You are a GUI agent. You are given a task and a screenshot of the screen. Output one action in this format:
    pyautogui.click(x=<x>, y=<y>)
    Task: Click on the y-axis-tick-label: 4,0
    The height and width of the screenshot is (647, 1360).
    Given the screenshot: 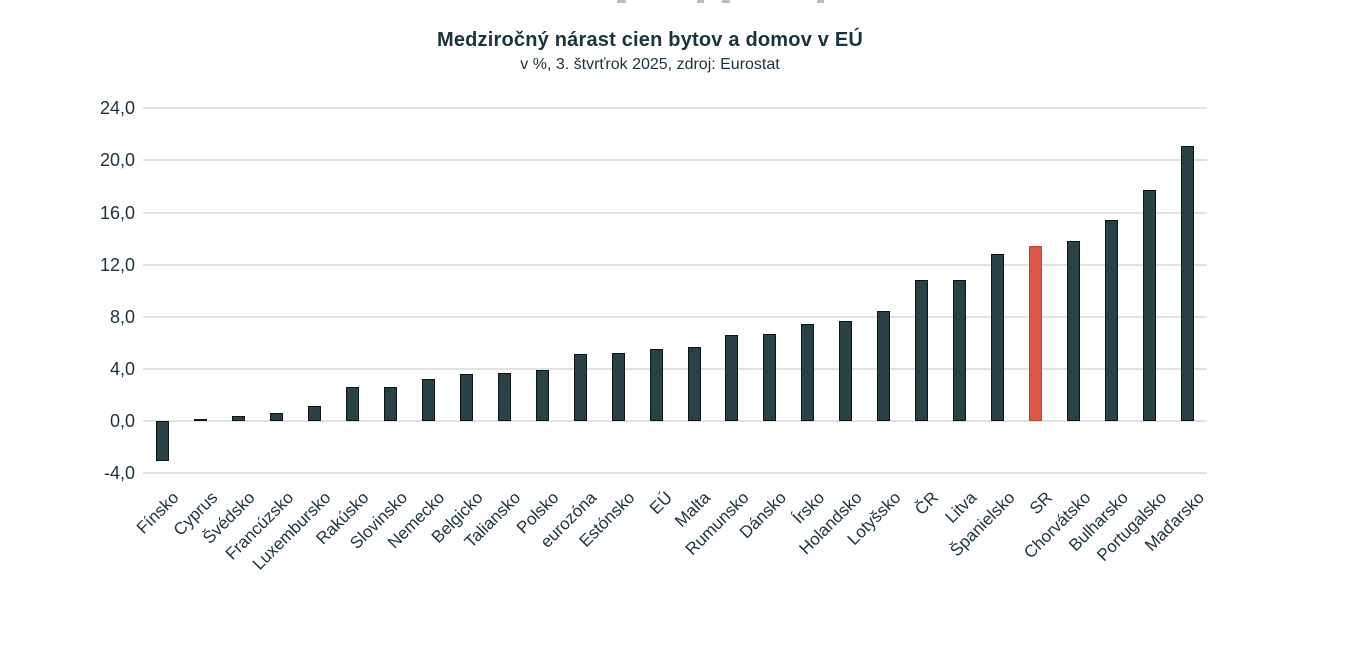 What is the action you would take?
    pyautogui.click(x=122, y=368)
    